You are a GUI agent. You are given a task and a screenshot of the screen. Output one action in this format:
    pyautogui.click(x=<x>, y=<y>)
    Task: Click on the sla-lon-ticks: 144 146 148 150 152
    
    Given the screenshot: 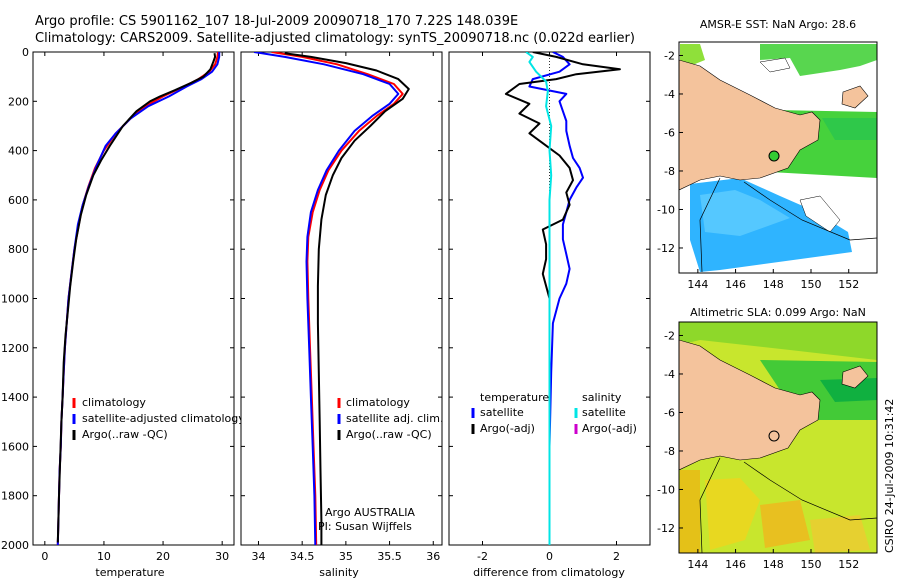 What is the action you would take?
    pyautogui.click(x=773, y=560)
    